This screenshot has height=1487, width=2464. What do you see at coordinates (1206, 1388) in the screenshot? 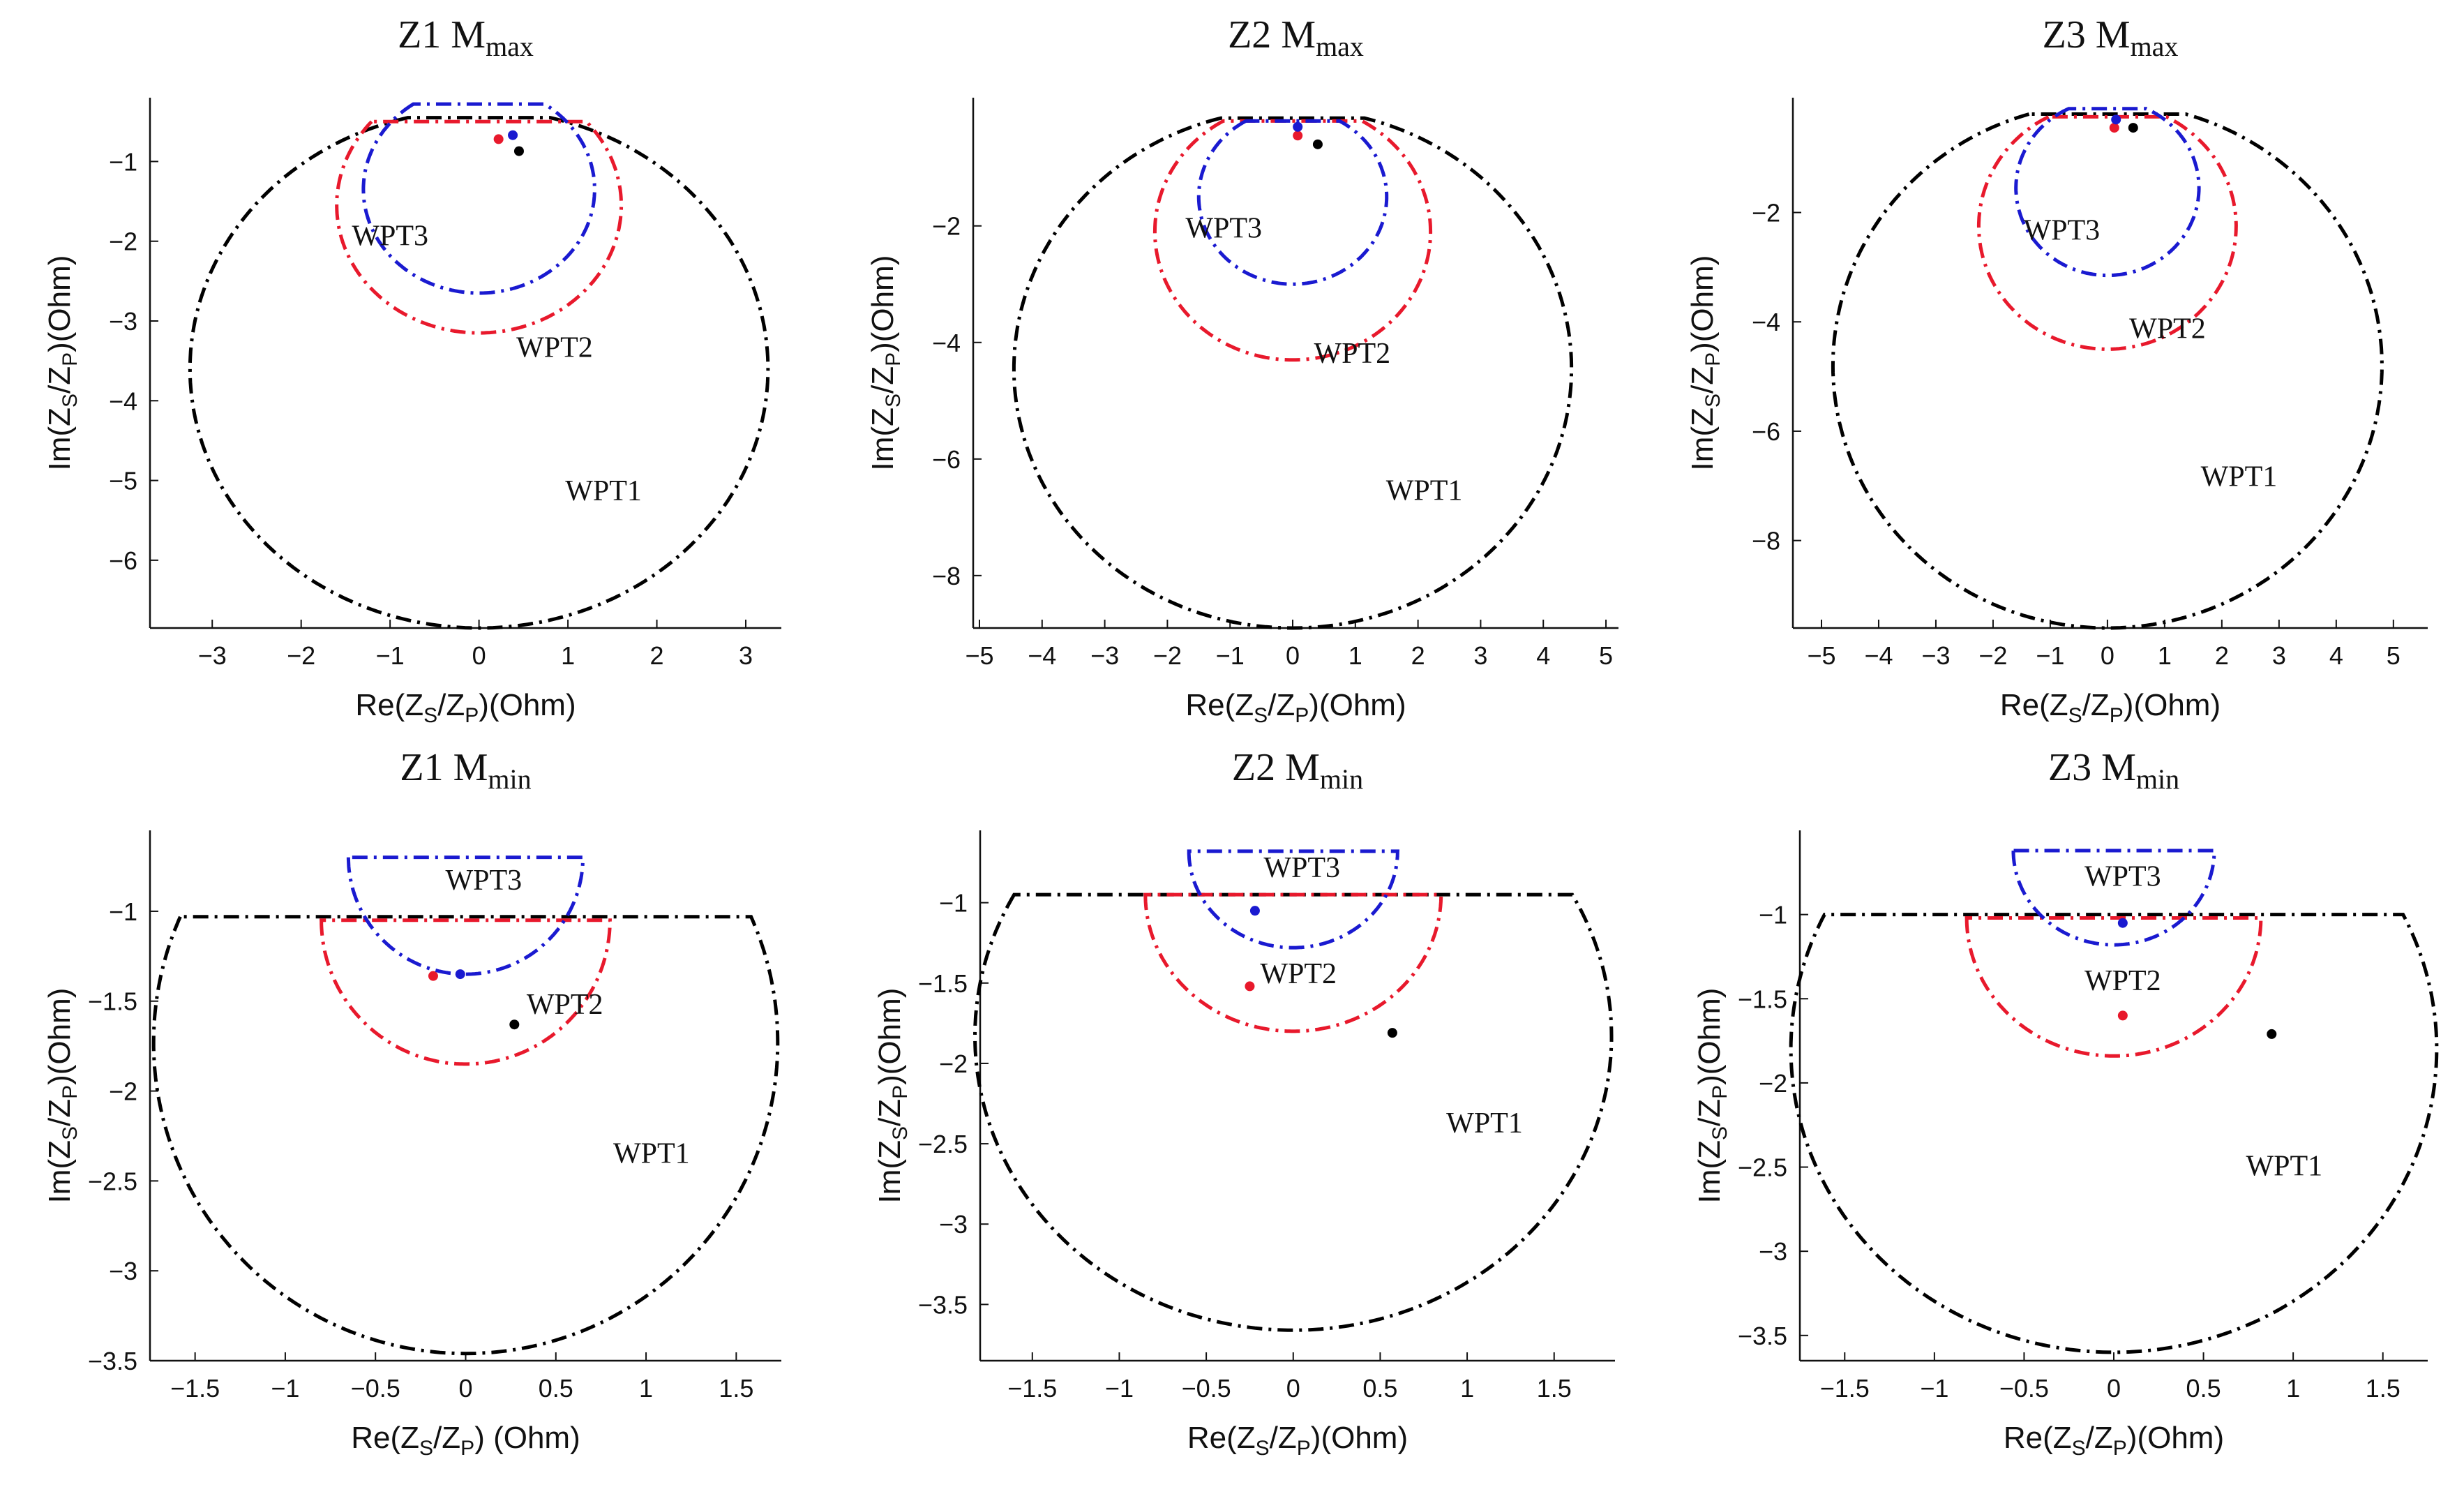
I see `x-tick-label: −0.5` at bounding box center [1206, 1388].